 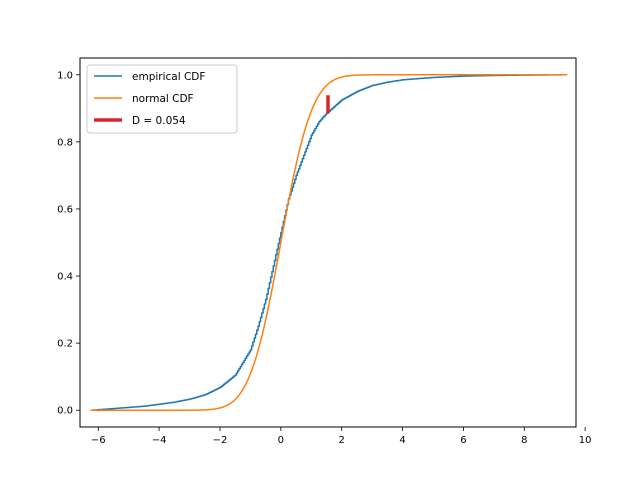 What do you see at coordinates (65, 75) in the screenshot?
I see `y-tick-label: 1.0` at bounding box center [65, 75].